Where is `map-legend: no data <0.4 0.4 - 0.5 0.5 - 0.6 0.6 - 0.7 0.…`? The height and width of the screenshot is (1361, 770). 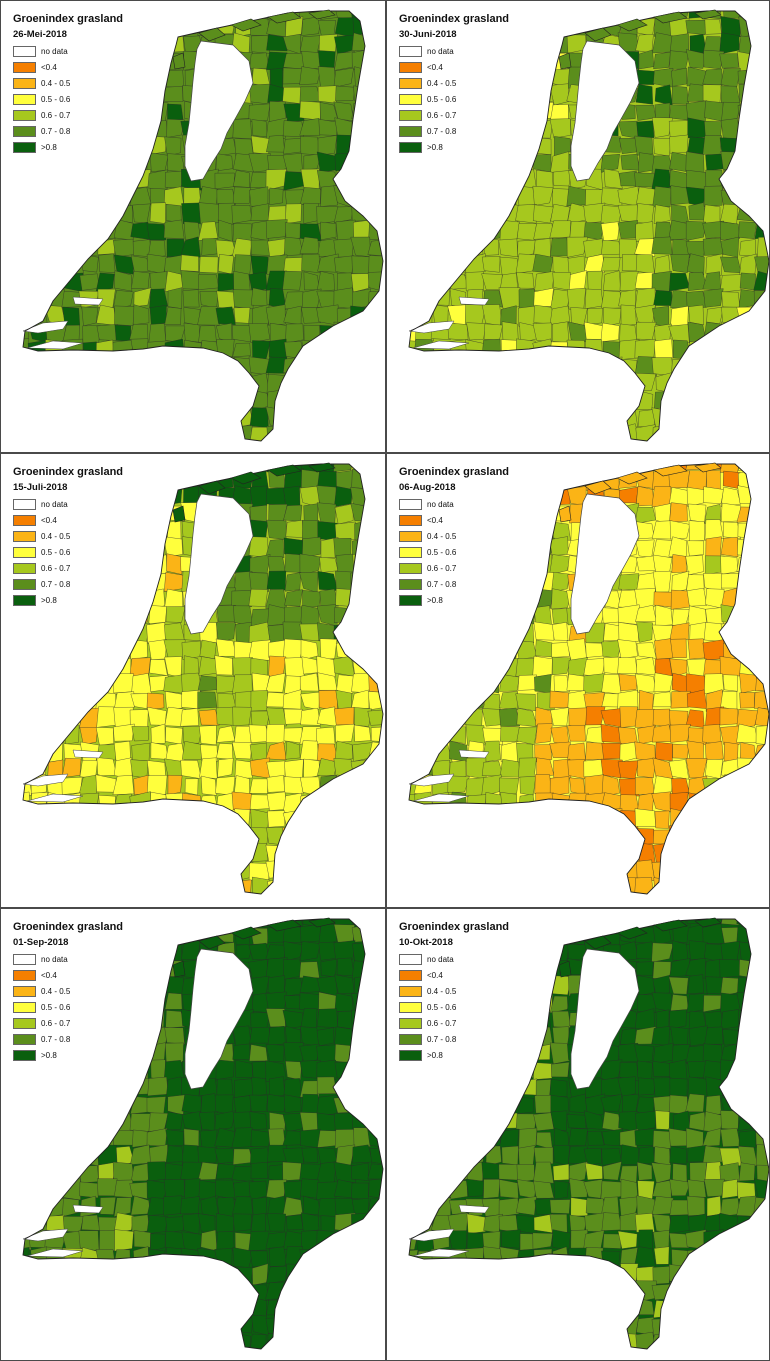
map-legend: no data <0.4 0.4 - 0.5 0.5 - 0.6 0.6 - 0.7 0.… is located at coordinates (41, 99).